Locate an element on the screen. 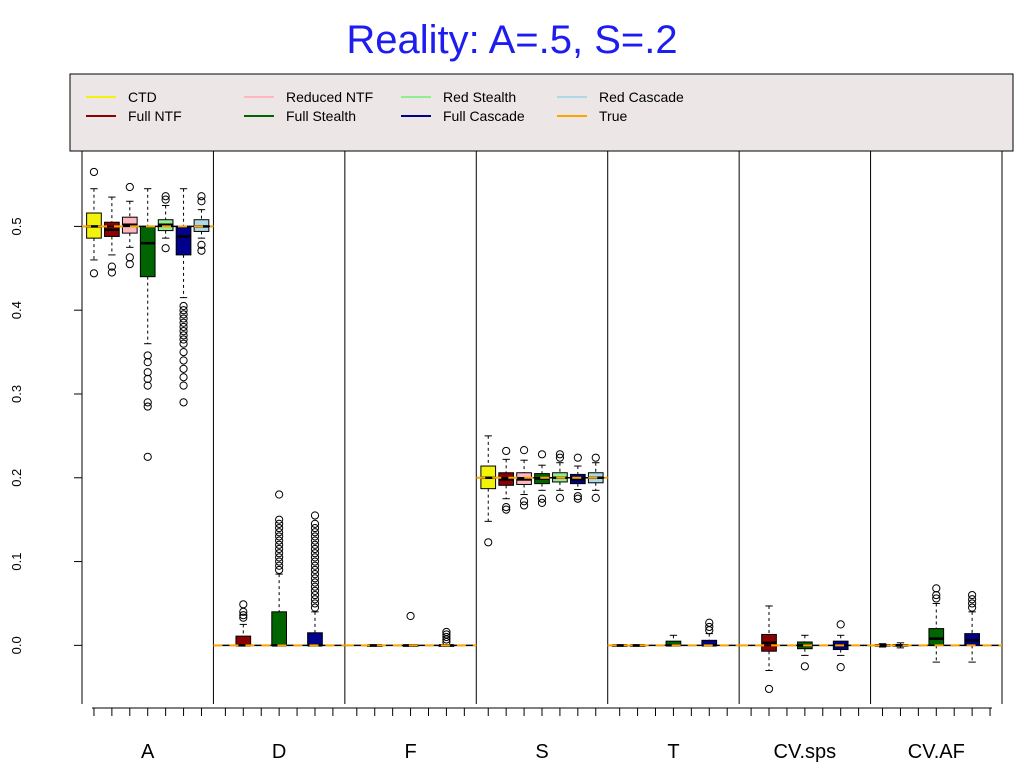  chart-title: Reality: A=.5, S=.2 is located at coordinates (512, 40).